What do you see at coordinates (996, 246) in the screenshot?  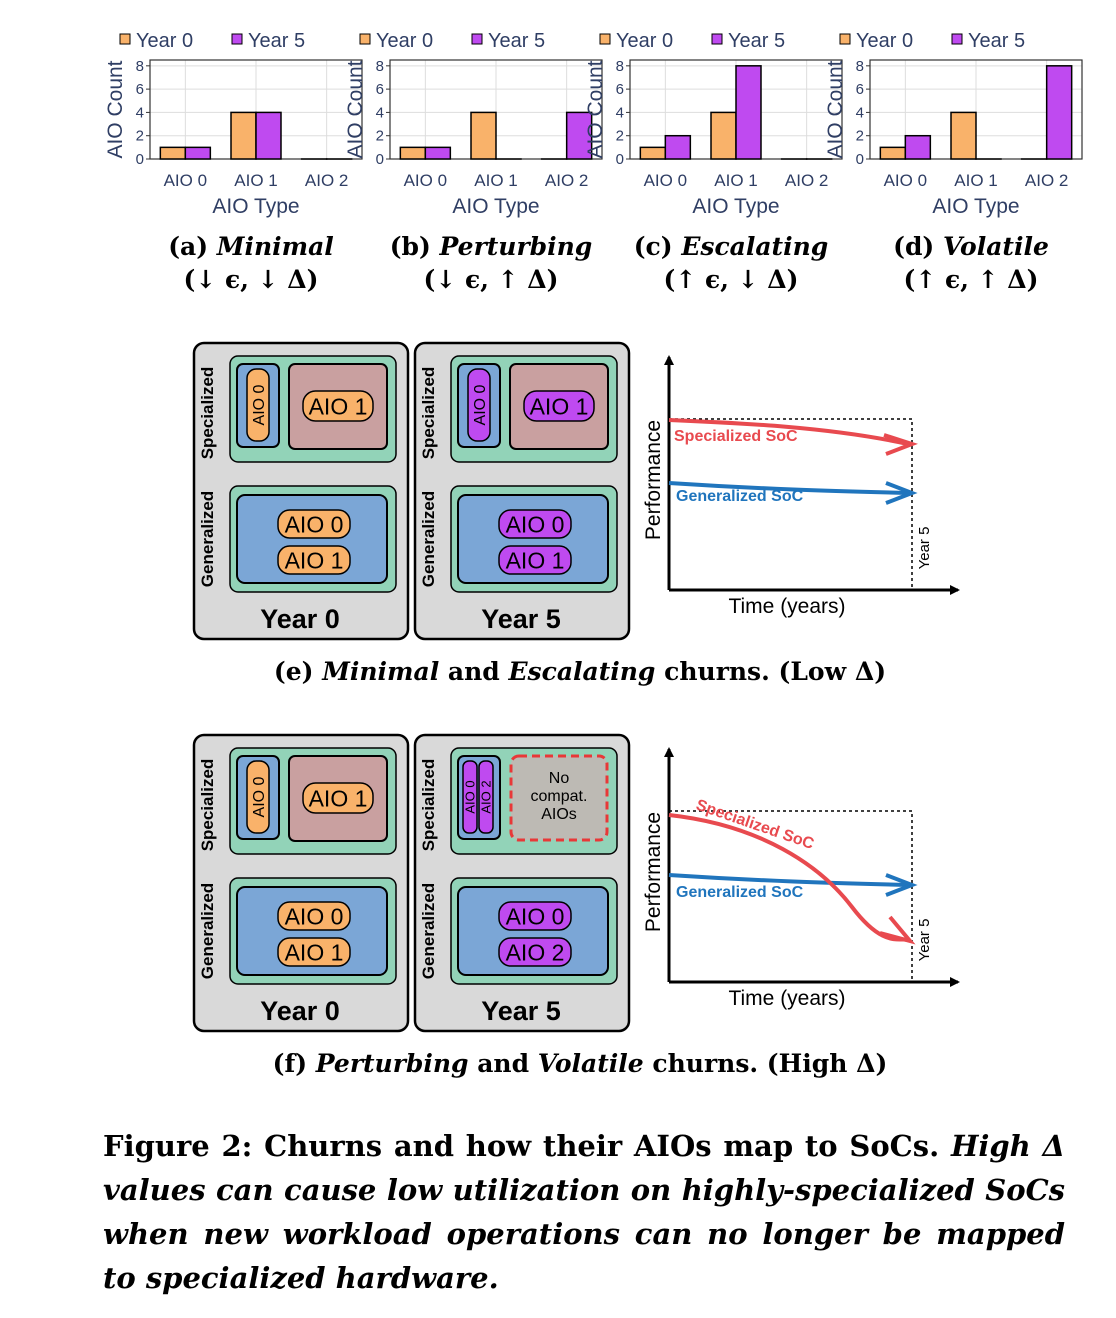 I see `subfigure-name: Volatile` at bounding box center [996, 246].